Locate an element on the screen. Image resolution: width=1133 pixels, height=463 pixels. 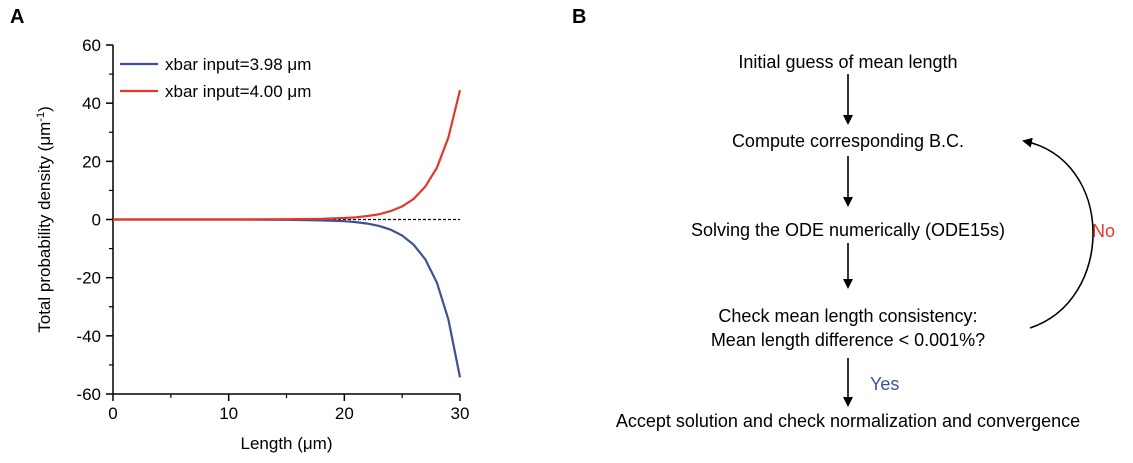
loop-arrow is located at coordinates (1058, 233).